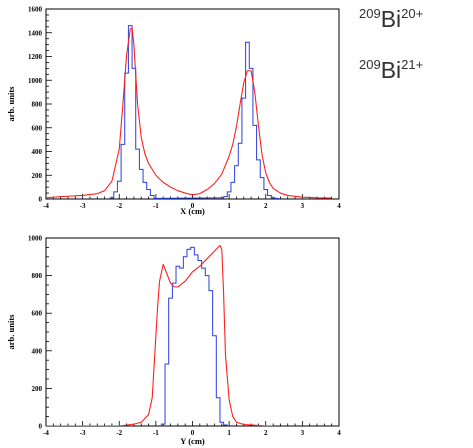 This screenshot has height=448, width=473. I want to click on y-tick-label: 1400, so click(35, 33).